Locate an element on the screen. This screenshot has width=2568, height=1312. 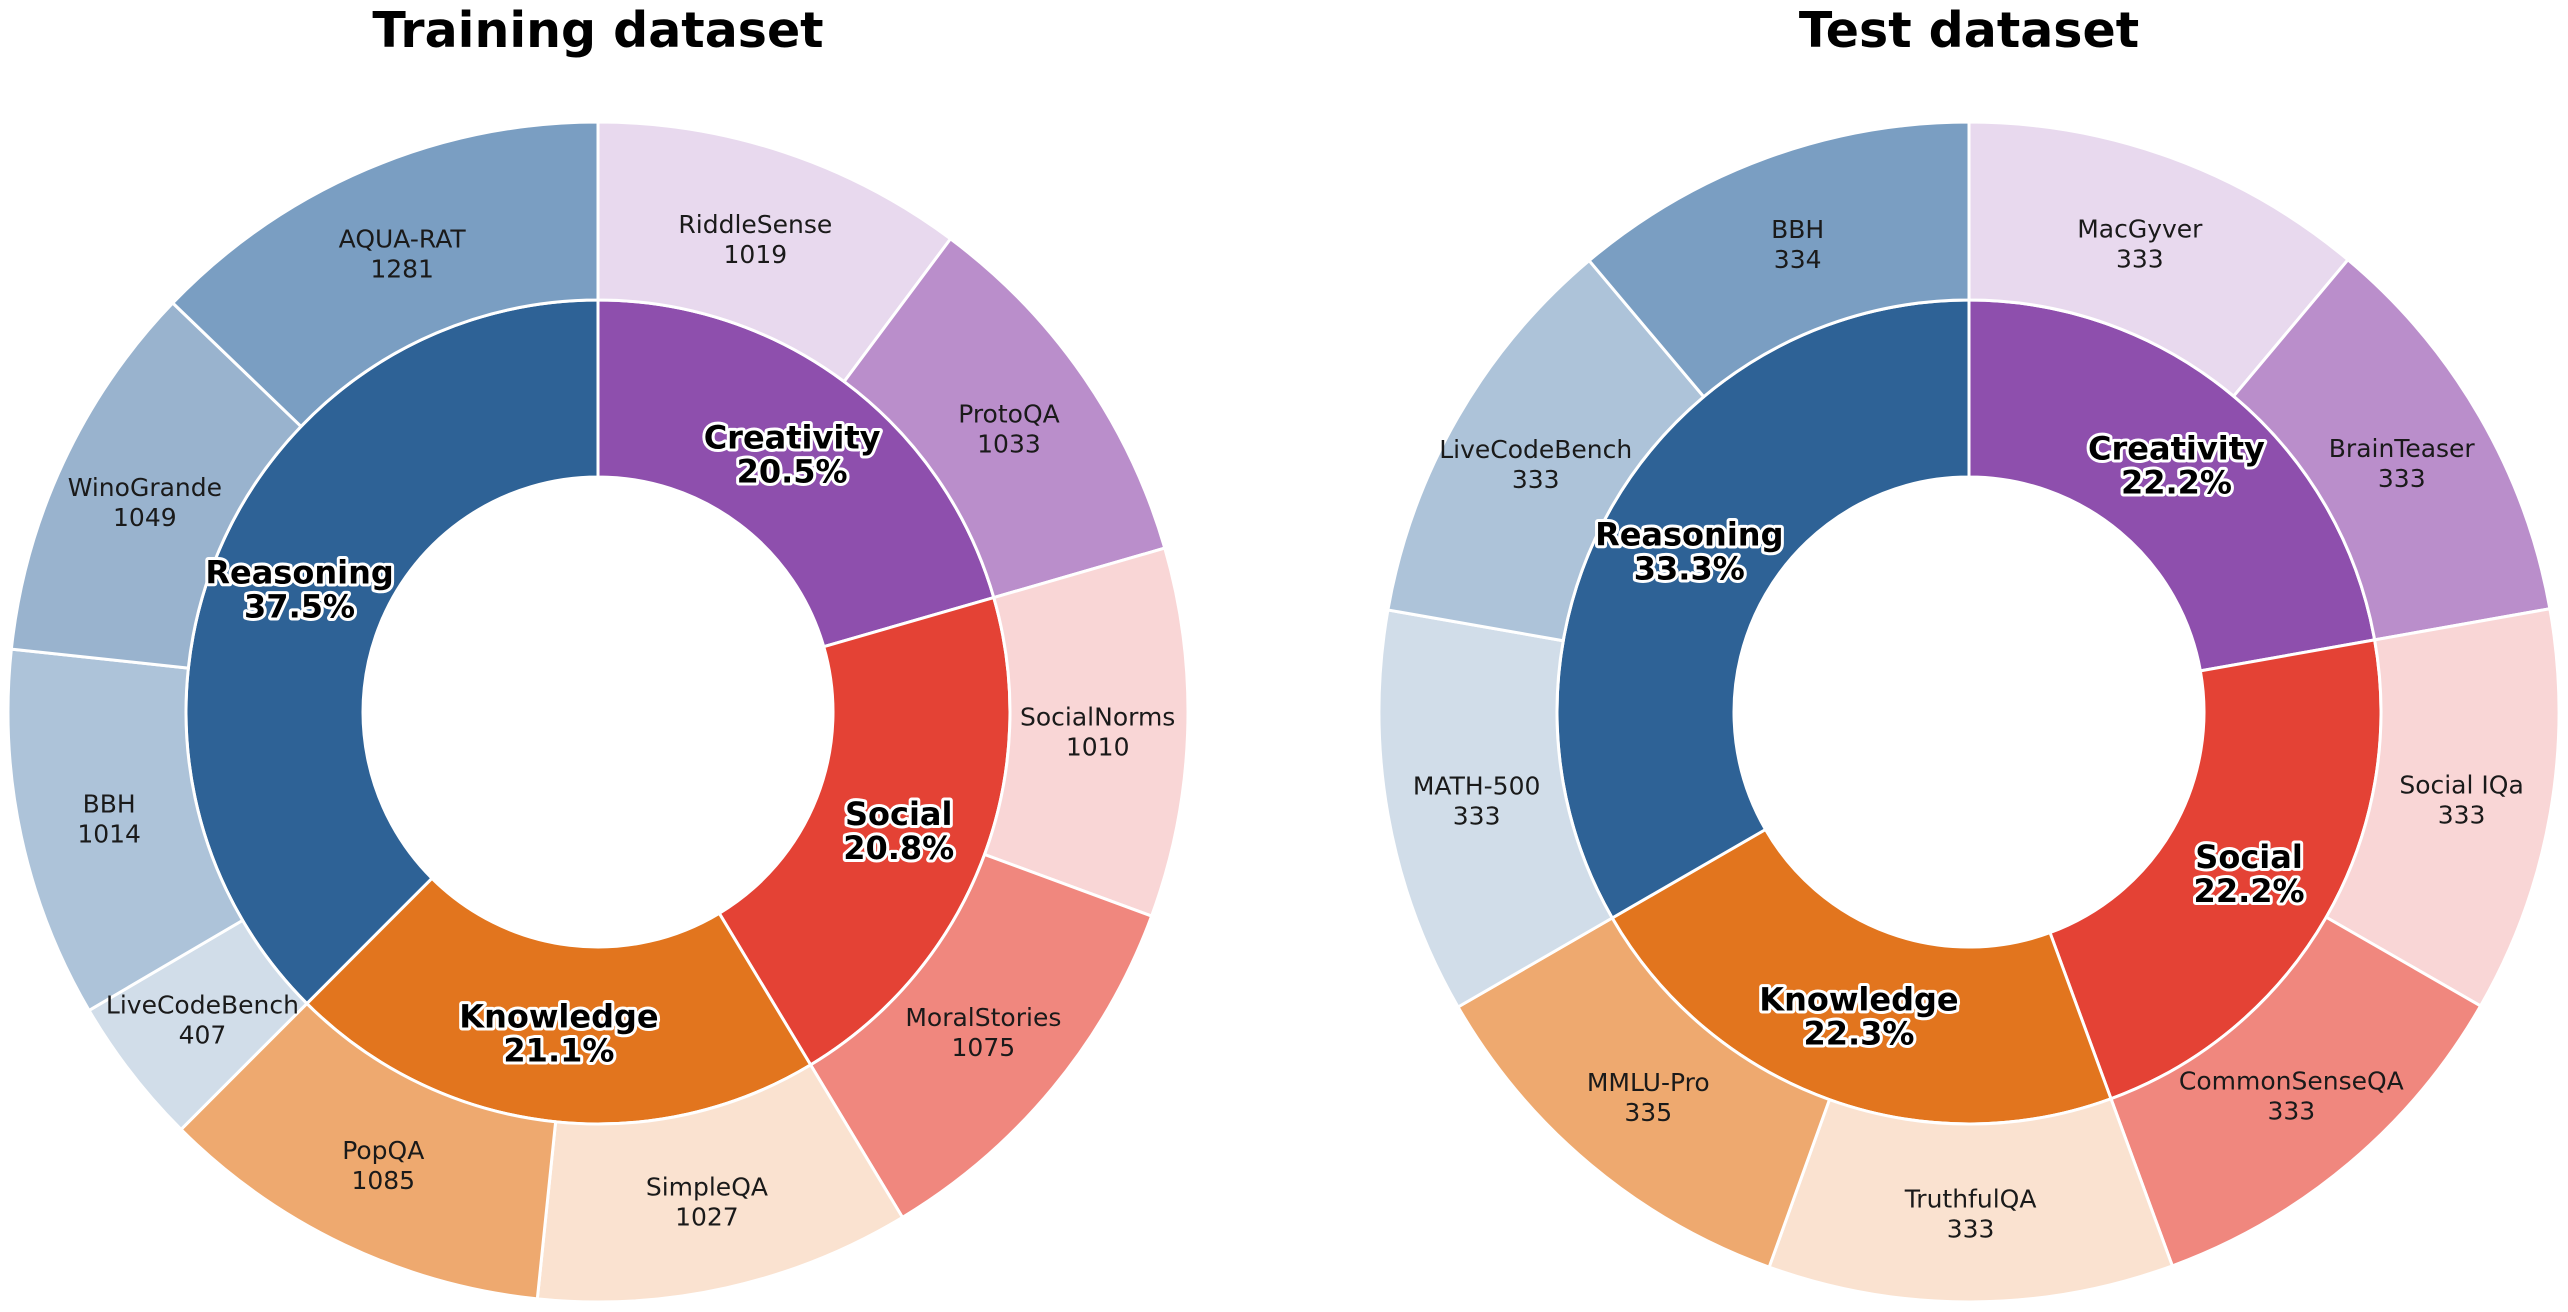
subset-label-mmlu-pro: MMLU-Pro 335 is located at coordinates (1648, 1097).